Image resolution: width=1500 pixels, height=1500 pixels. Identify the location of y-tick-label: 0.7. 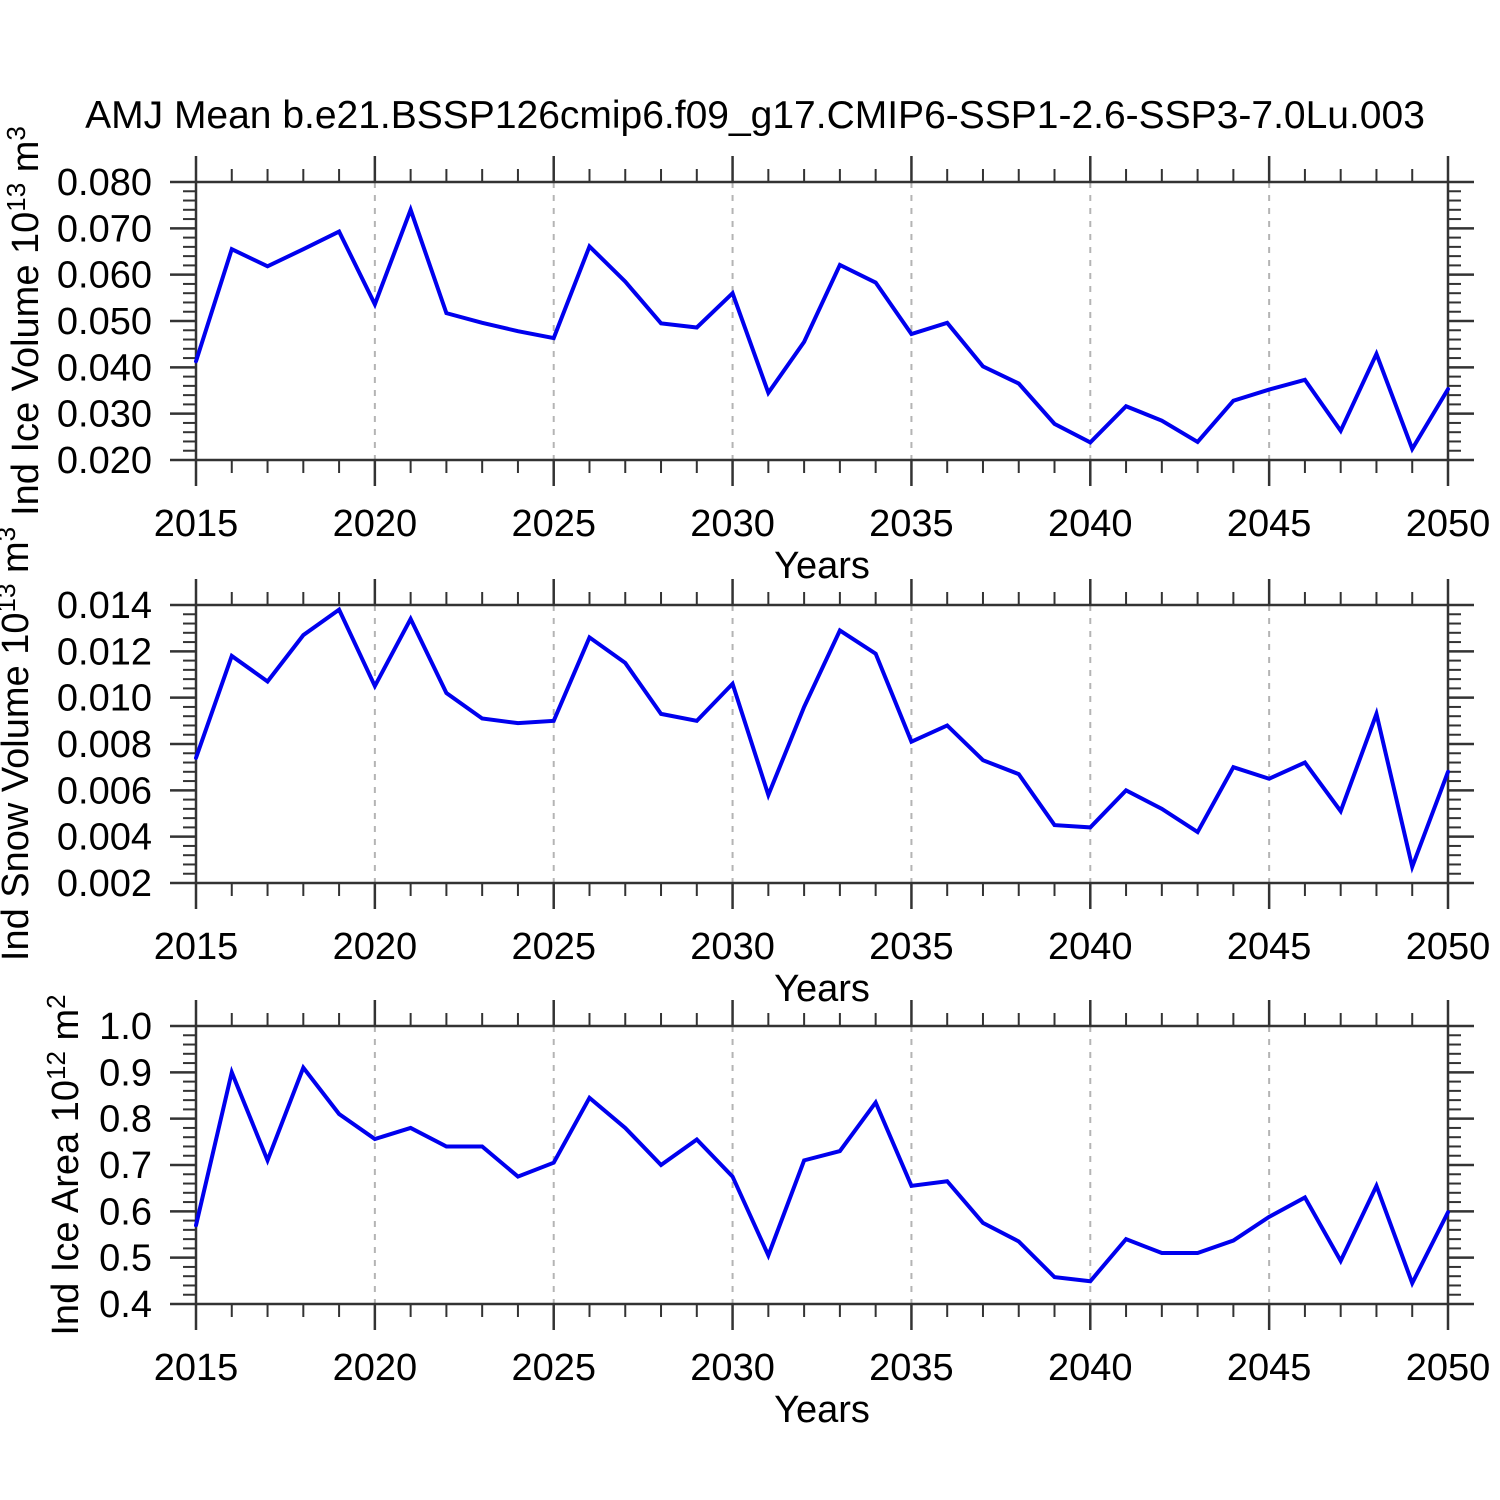
(125, 1166).